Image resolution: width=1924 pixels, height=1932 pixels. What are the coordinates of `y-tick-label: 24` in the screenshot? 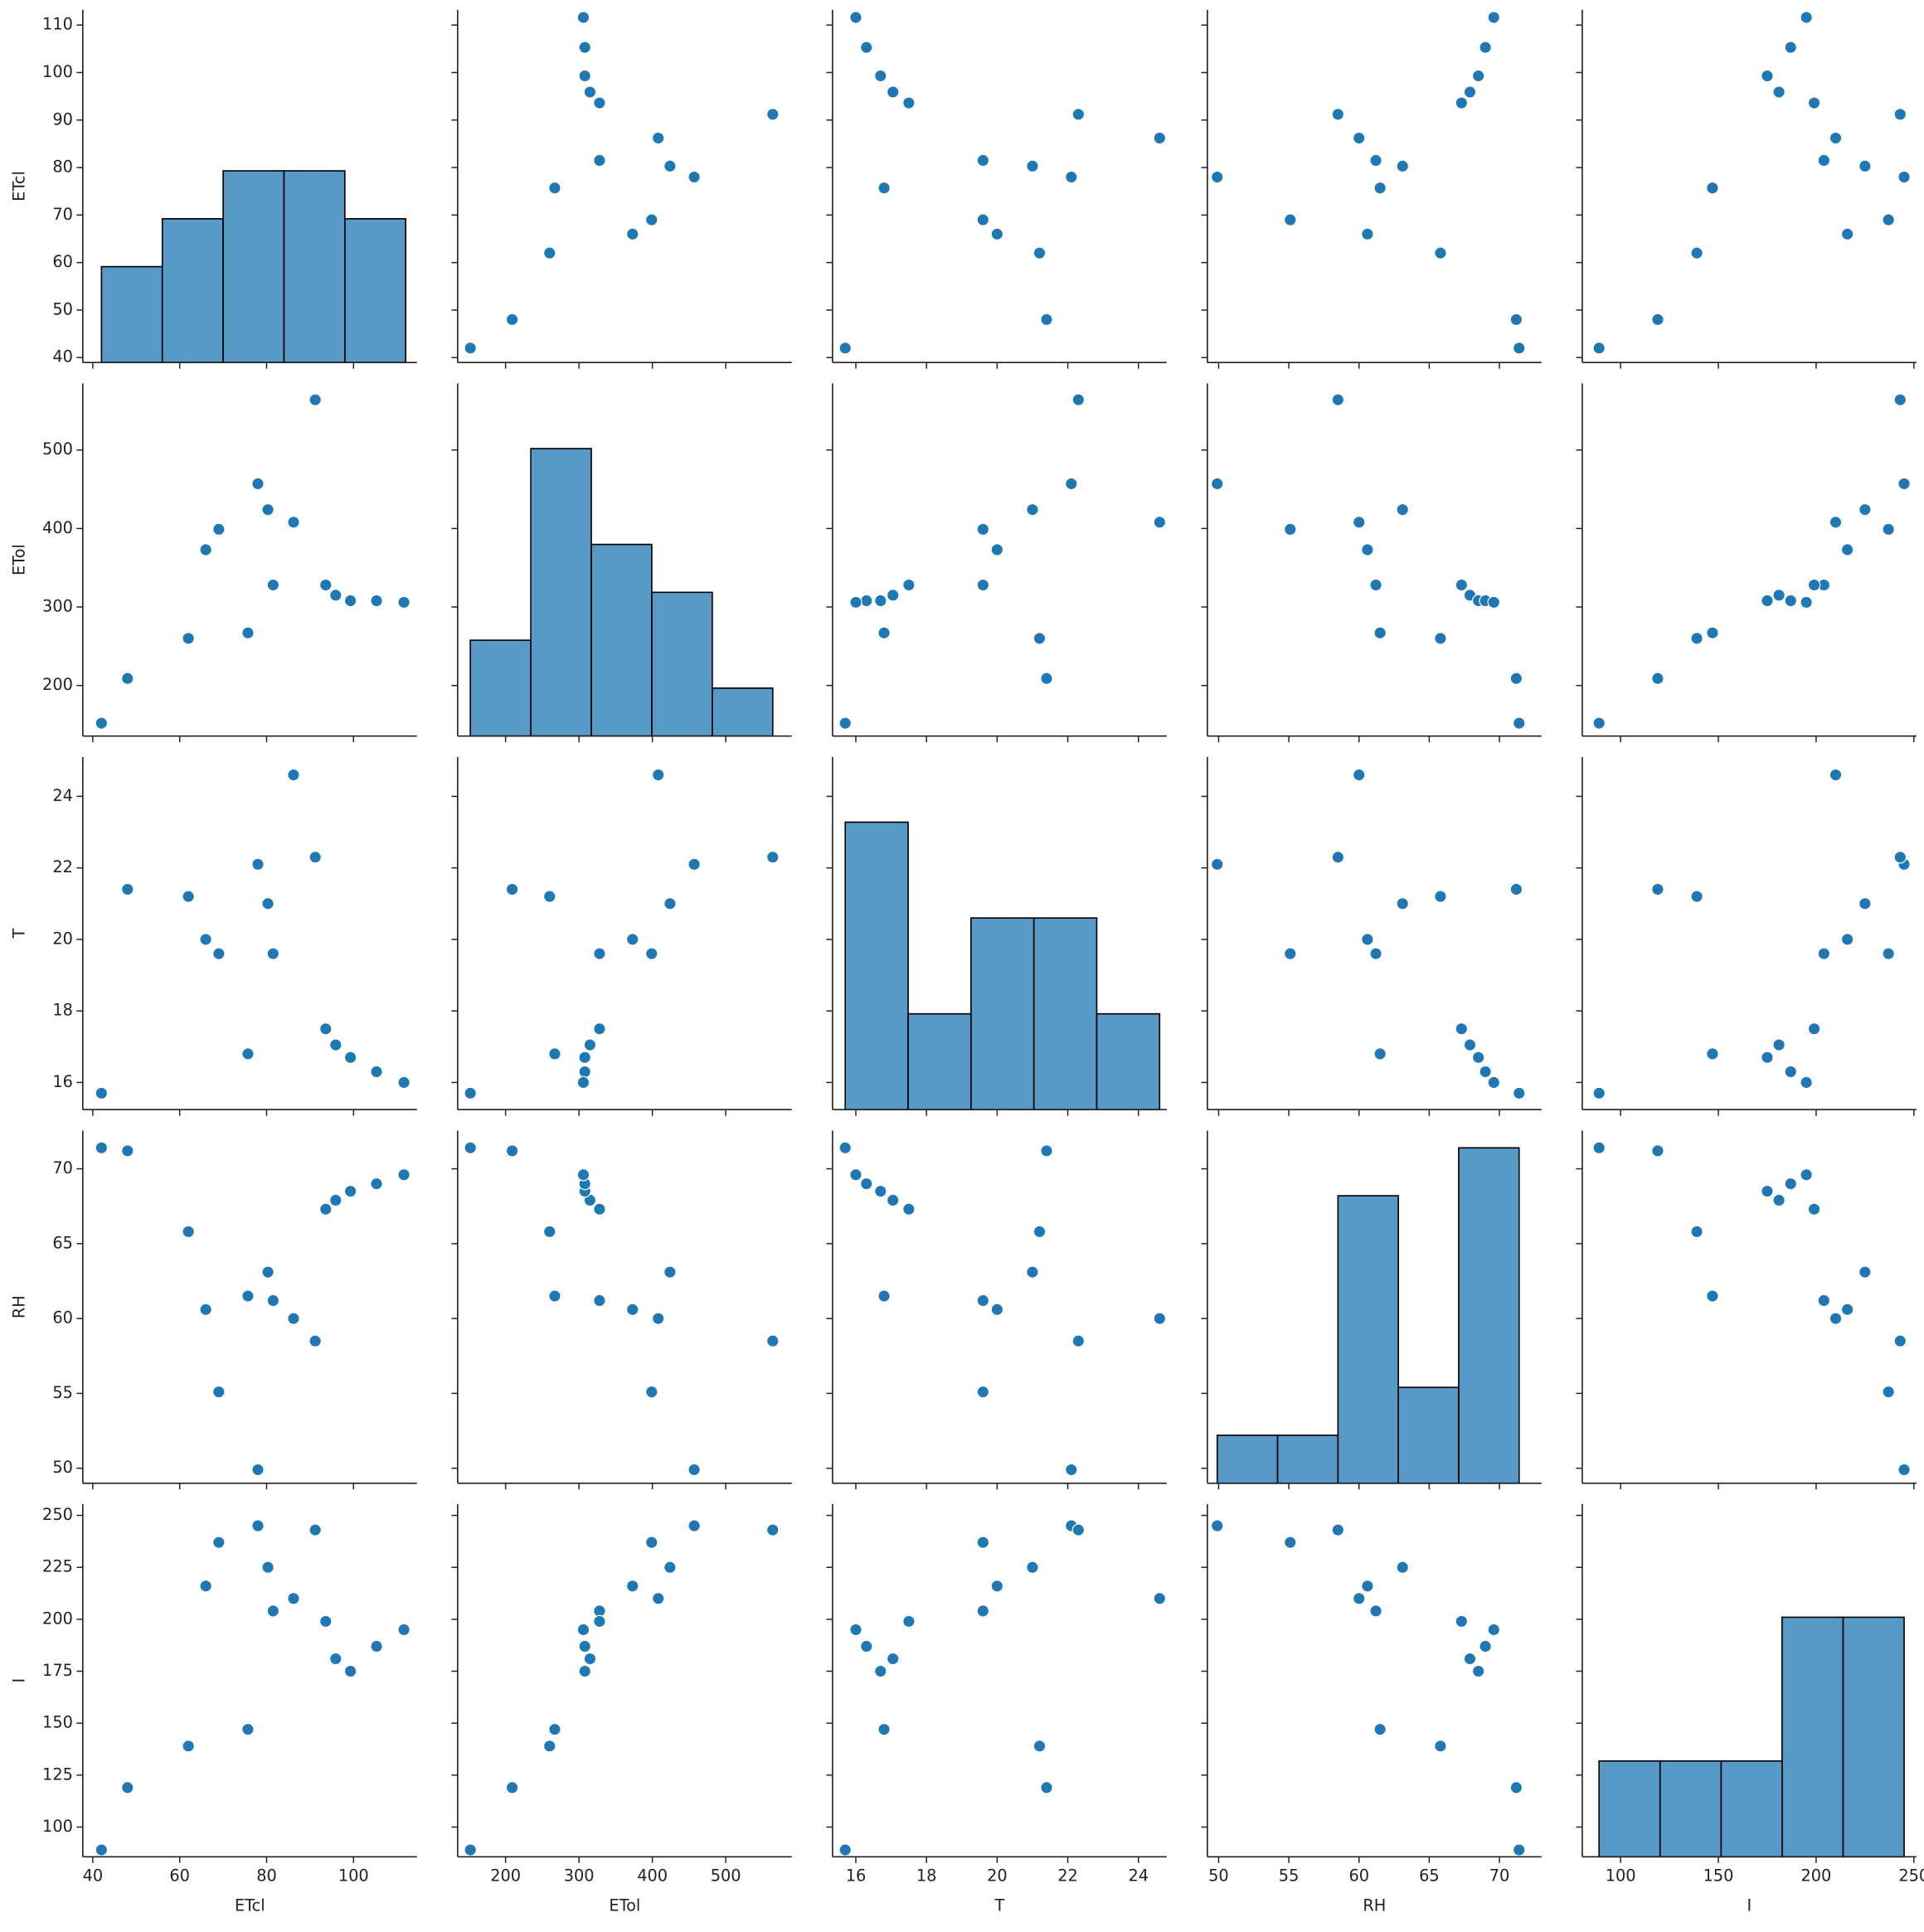 It's located at (63, 795).